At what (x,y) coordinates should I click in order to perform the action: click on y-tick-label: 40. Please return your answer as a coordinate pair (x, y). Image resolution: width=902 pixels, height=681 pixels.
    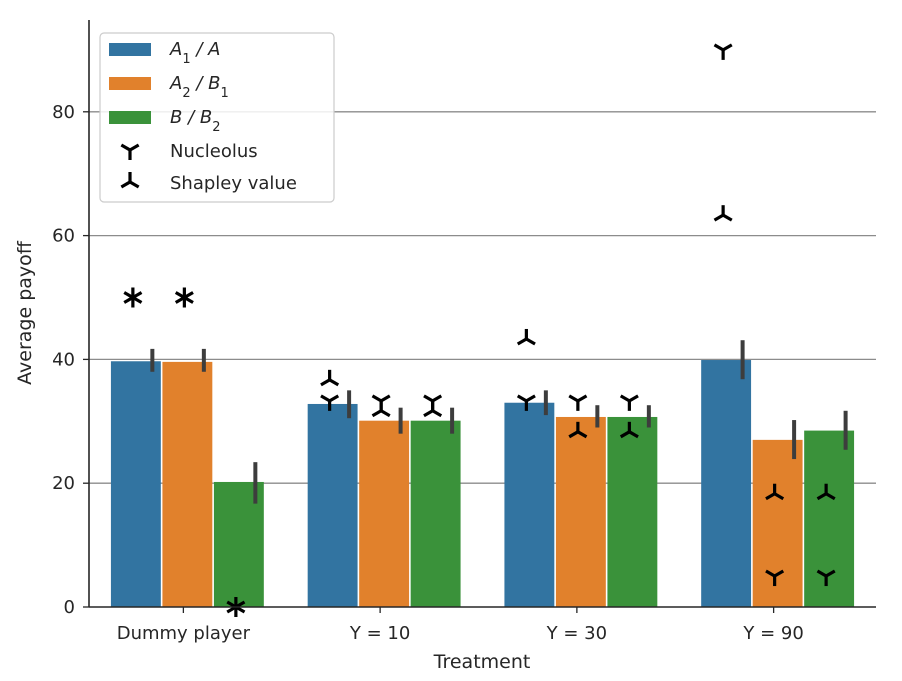
    Looking at the image, I should click on (63, 359).